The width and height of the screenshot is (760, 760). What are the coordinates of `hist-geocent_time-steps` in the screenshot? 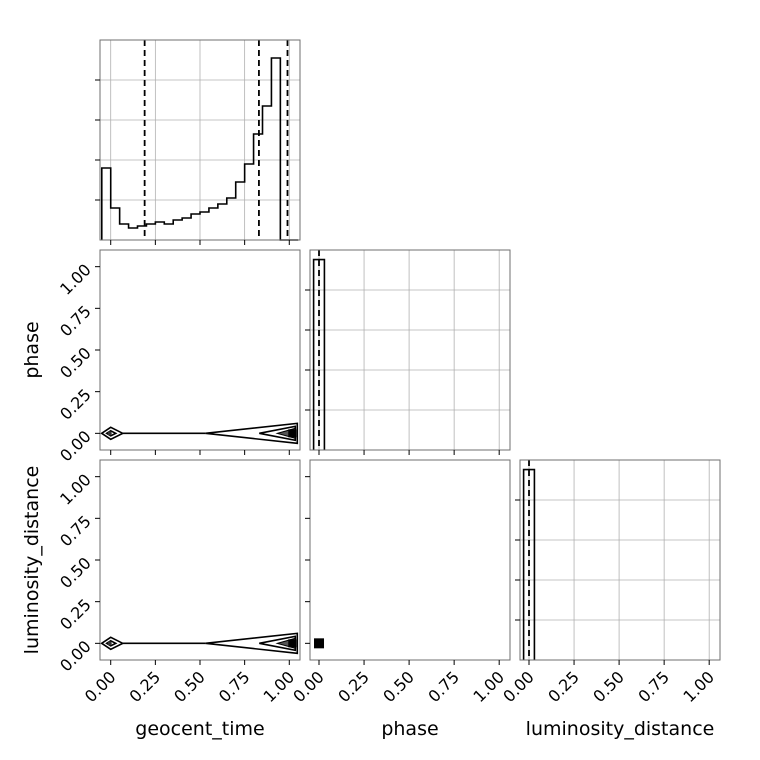 It's located at (199, 149).